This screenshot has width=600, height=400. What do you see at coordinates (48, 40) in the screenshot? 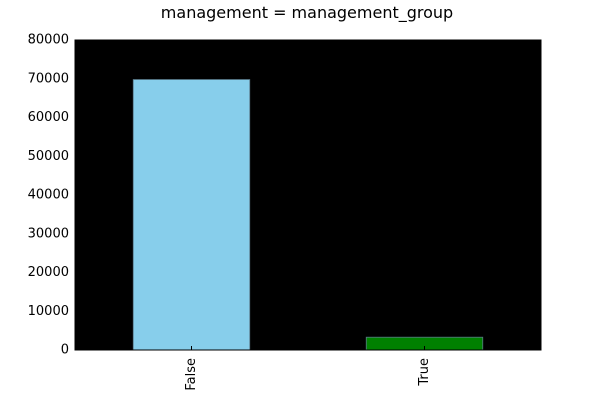
I see `y-tick-label: 80000` at bounding box center [48, 40].